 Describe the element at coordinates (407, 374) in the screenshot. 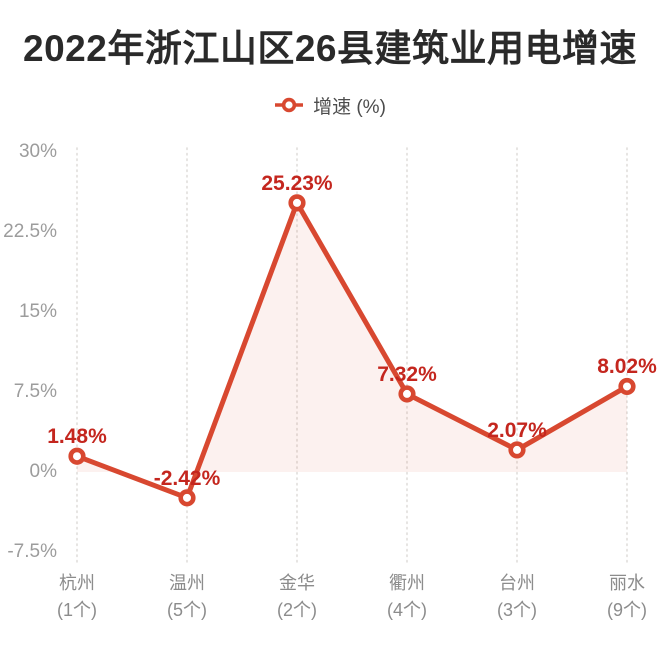

I see `point-value-label: 7.32%` at that location.